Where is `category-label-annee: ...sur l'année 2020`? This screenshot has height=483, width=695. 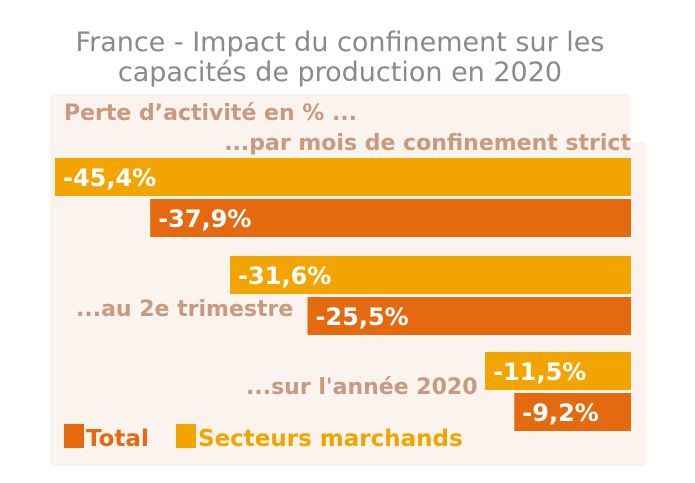 category-label-annee: ...sur l'année 2020 is located at coordinates (362, 387).